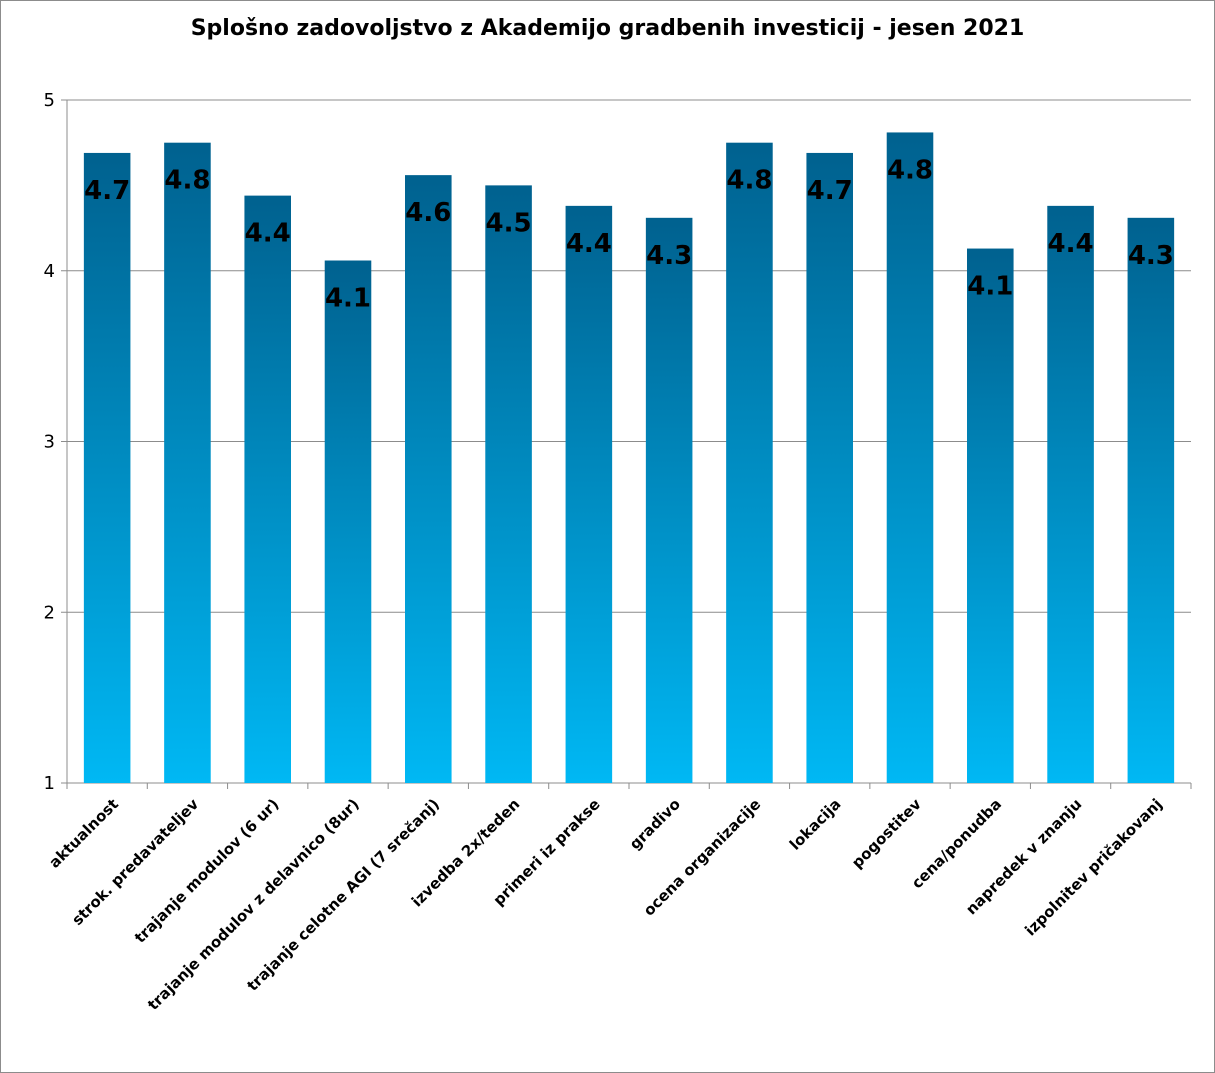  What do you see at coordinates (49, 100) in the screenshot?
I see `y-tick-label-4: 5` at bounding box center [49, 100].